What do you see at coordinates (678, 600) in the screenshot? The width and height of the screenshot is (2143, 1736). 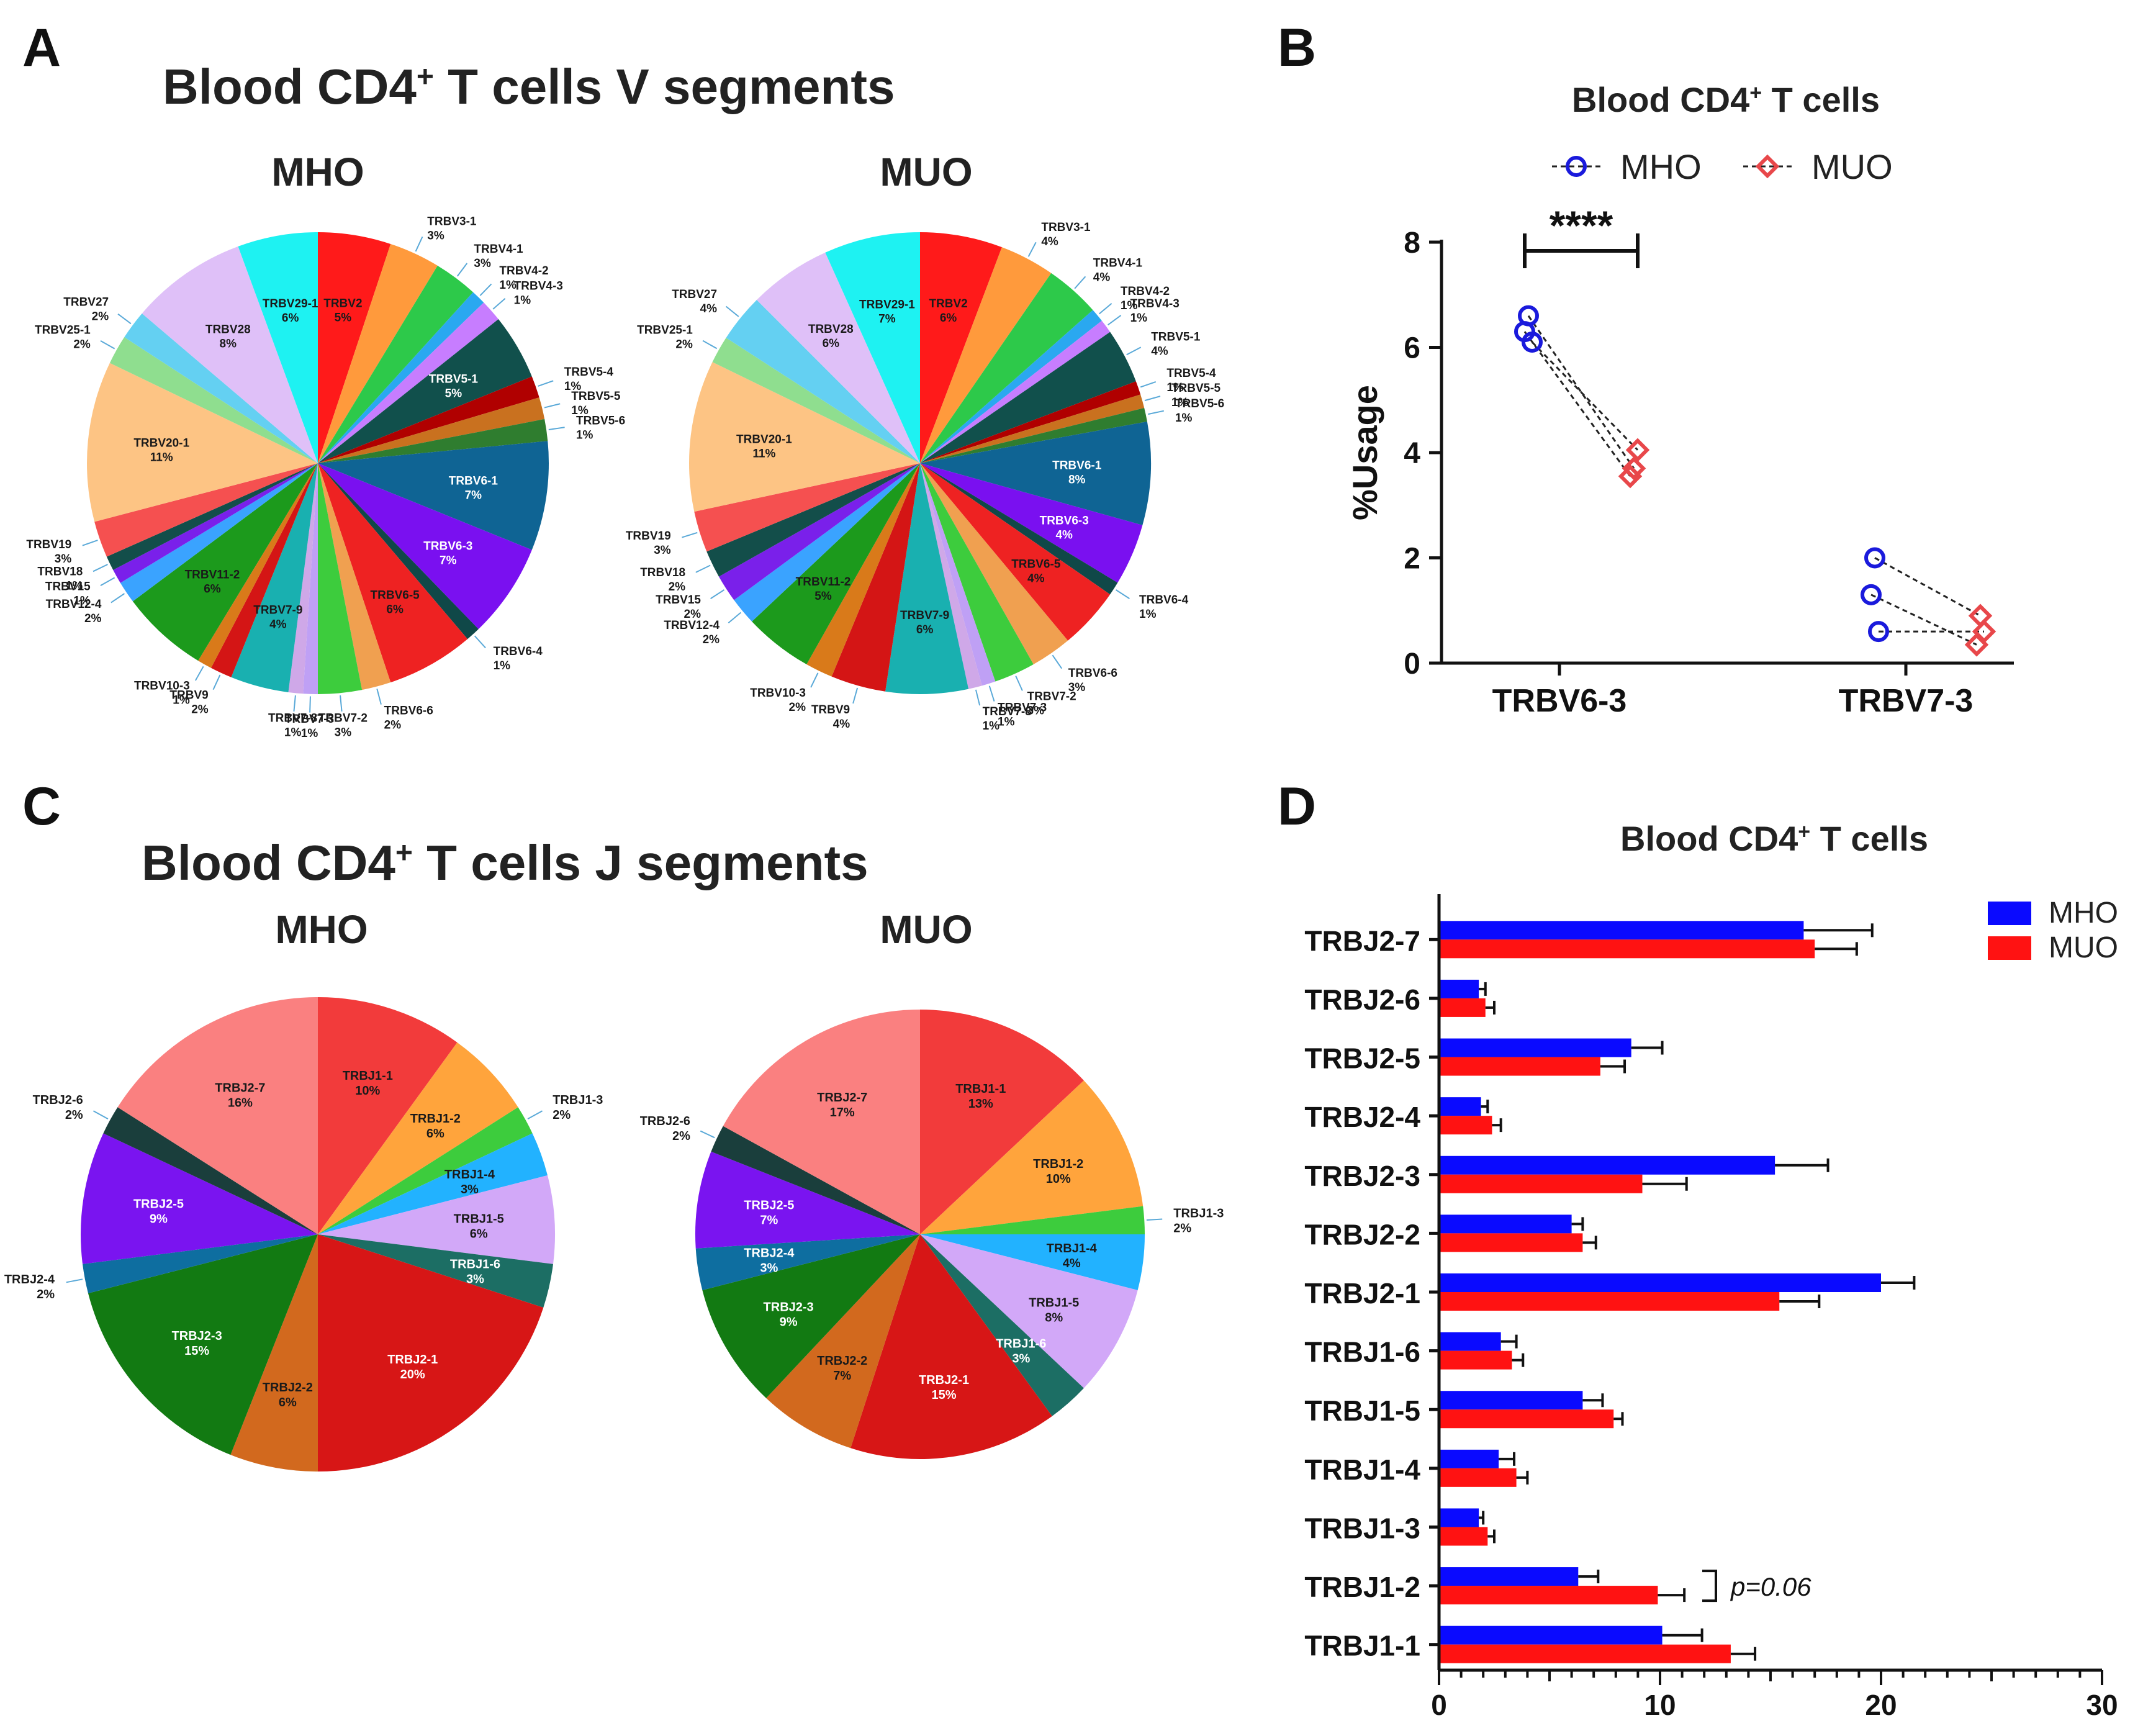 I see `pie-a-muo-label-trbv15: TRBV15` at bounding box center [678, 600].